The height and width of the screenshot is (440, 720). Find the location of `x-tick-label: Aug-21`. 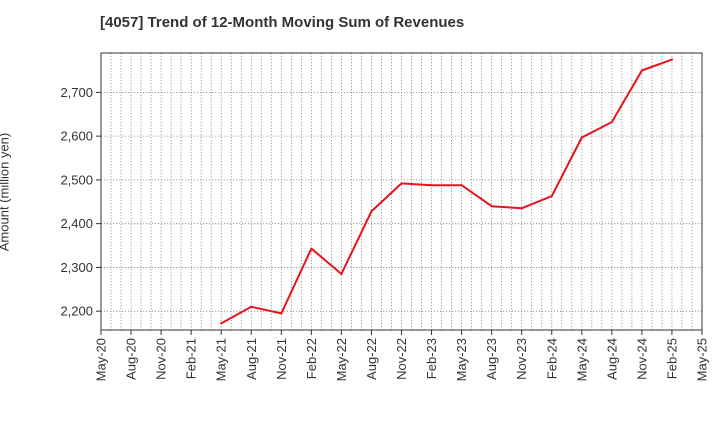

x-tick-label: Aug-21 is located at coordinates (251, 359).